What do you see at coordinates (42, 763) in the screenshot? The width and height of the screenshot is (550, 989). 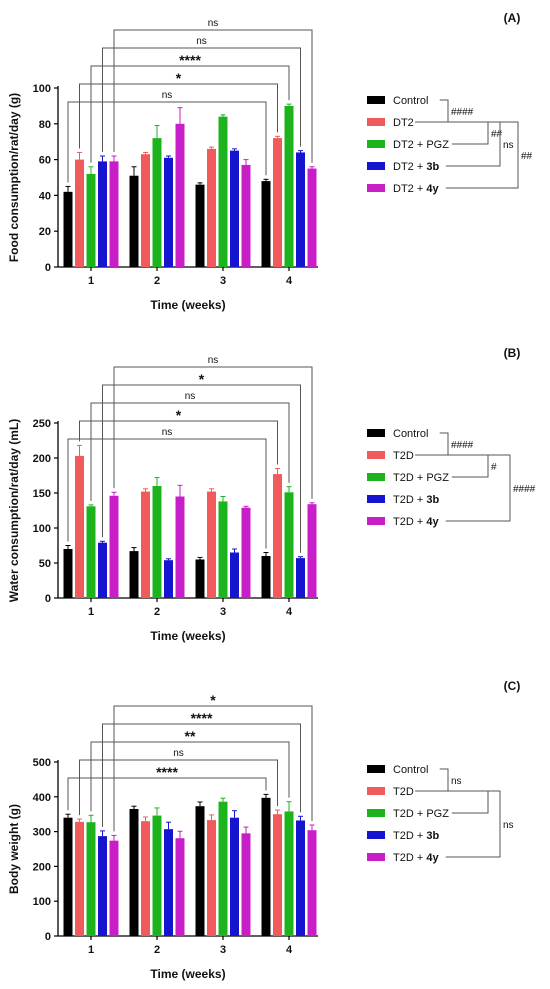 I see `y-tick-label: 500` at bounding box center [42, 763].